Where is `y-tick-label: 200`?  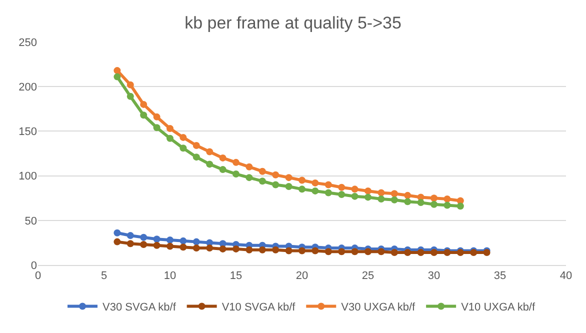 y-tick-label: 200 is located at coordinates (27, 87).